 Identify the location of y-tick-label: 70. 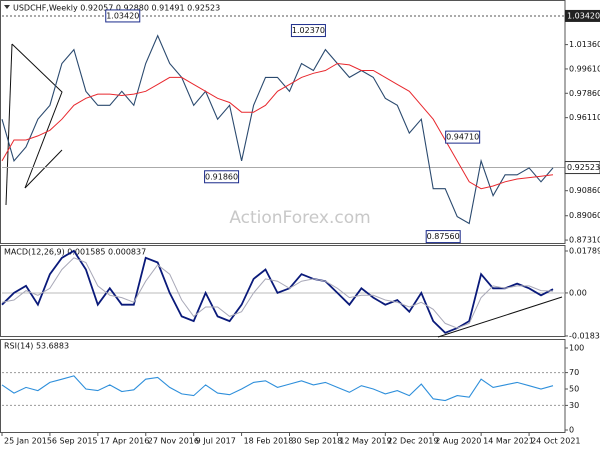
(574, 372).